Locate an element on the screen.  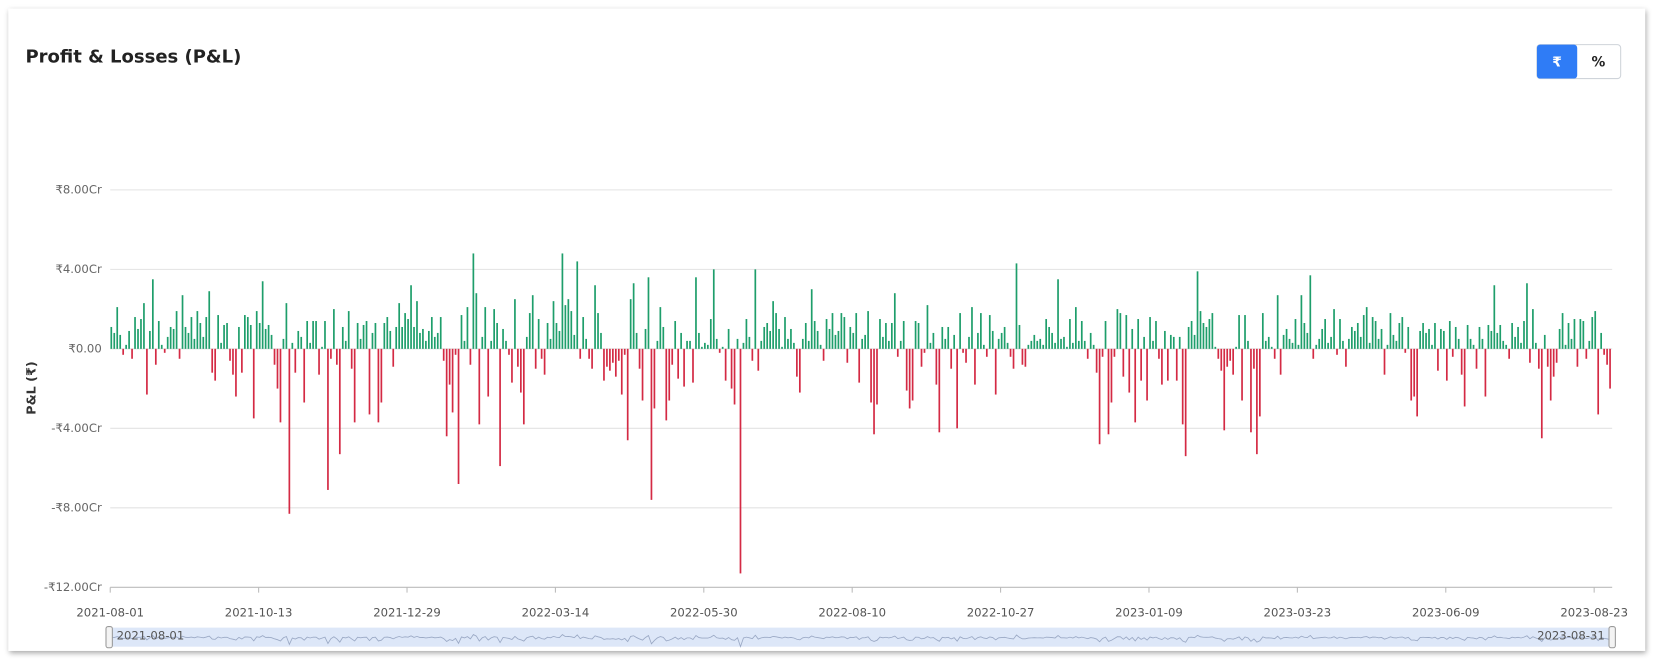
y-tick-label: ₹8.00Cr is located at coordinates (79, 189).